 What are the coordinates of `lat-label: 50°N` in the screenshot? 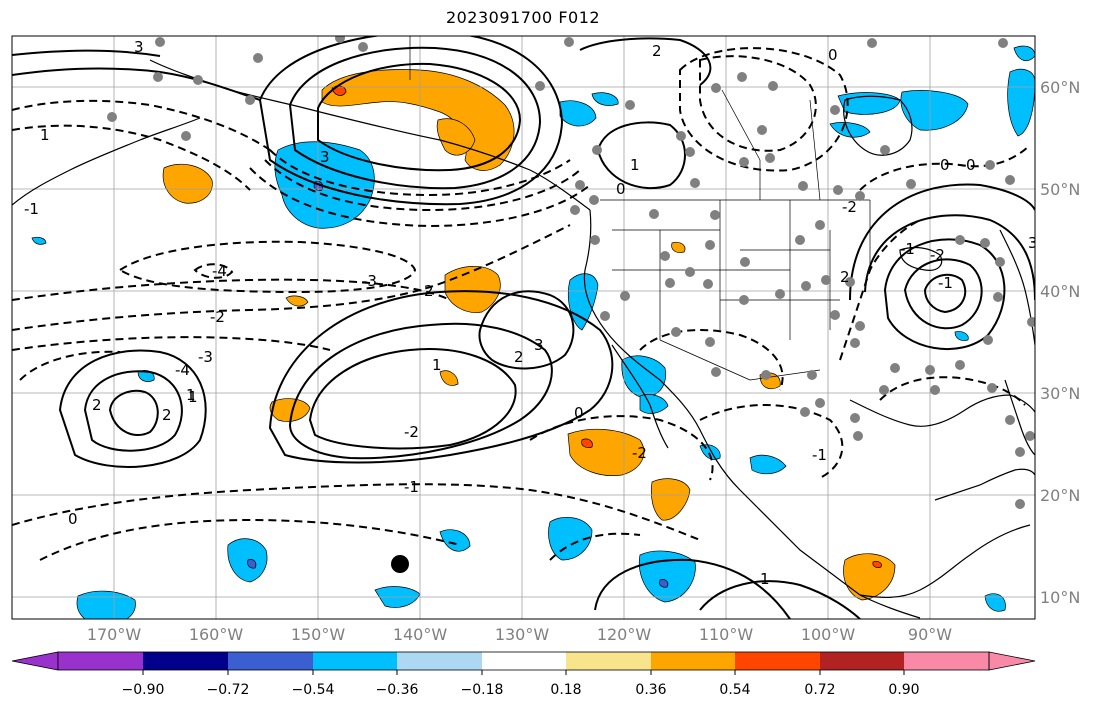 It's located at (1060, 189).